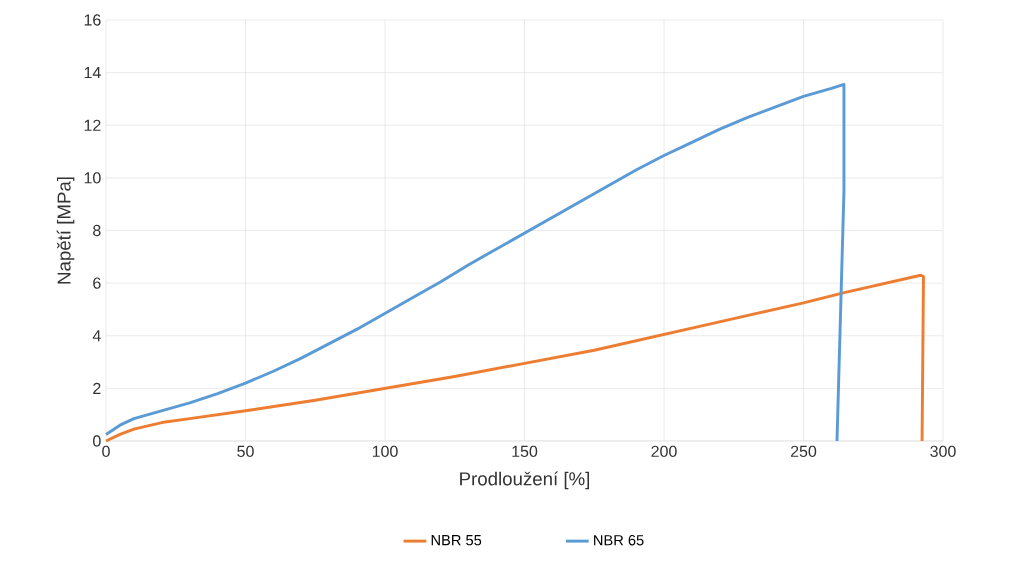  Describe the element at coordinates (65, 230) in the screenshot. I see `y-axis-title: Napětí [MPa]` at that location.